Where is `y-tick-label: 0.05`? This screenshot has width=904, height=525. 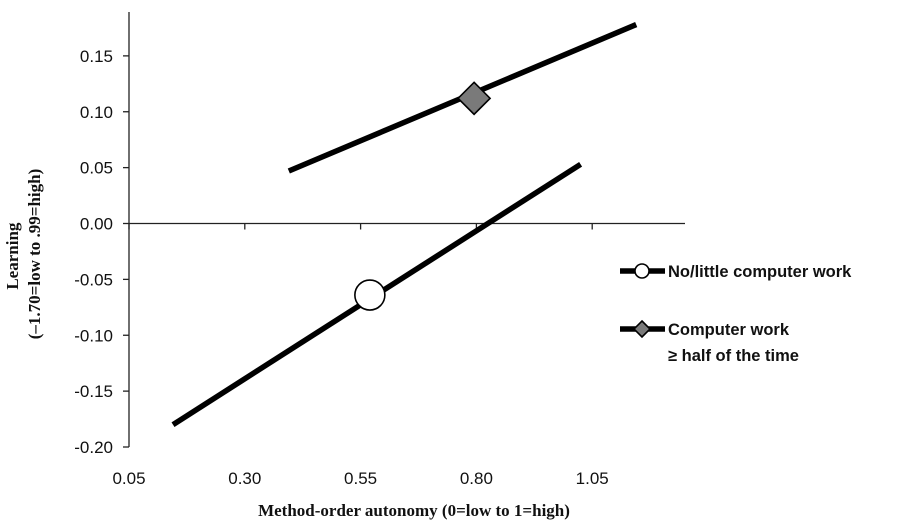
y-tick-label: 0.05 is located at coordinates (96, 168).